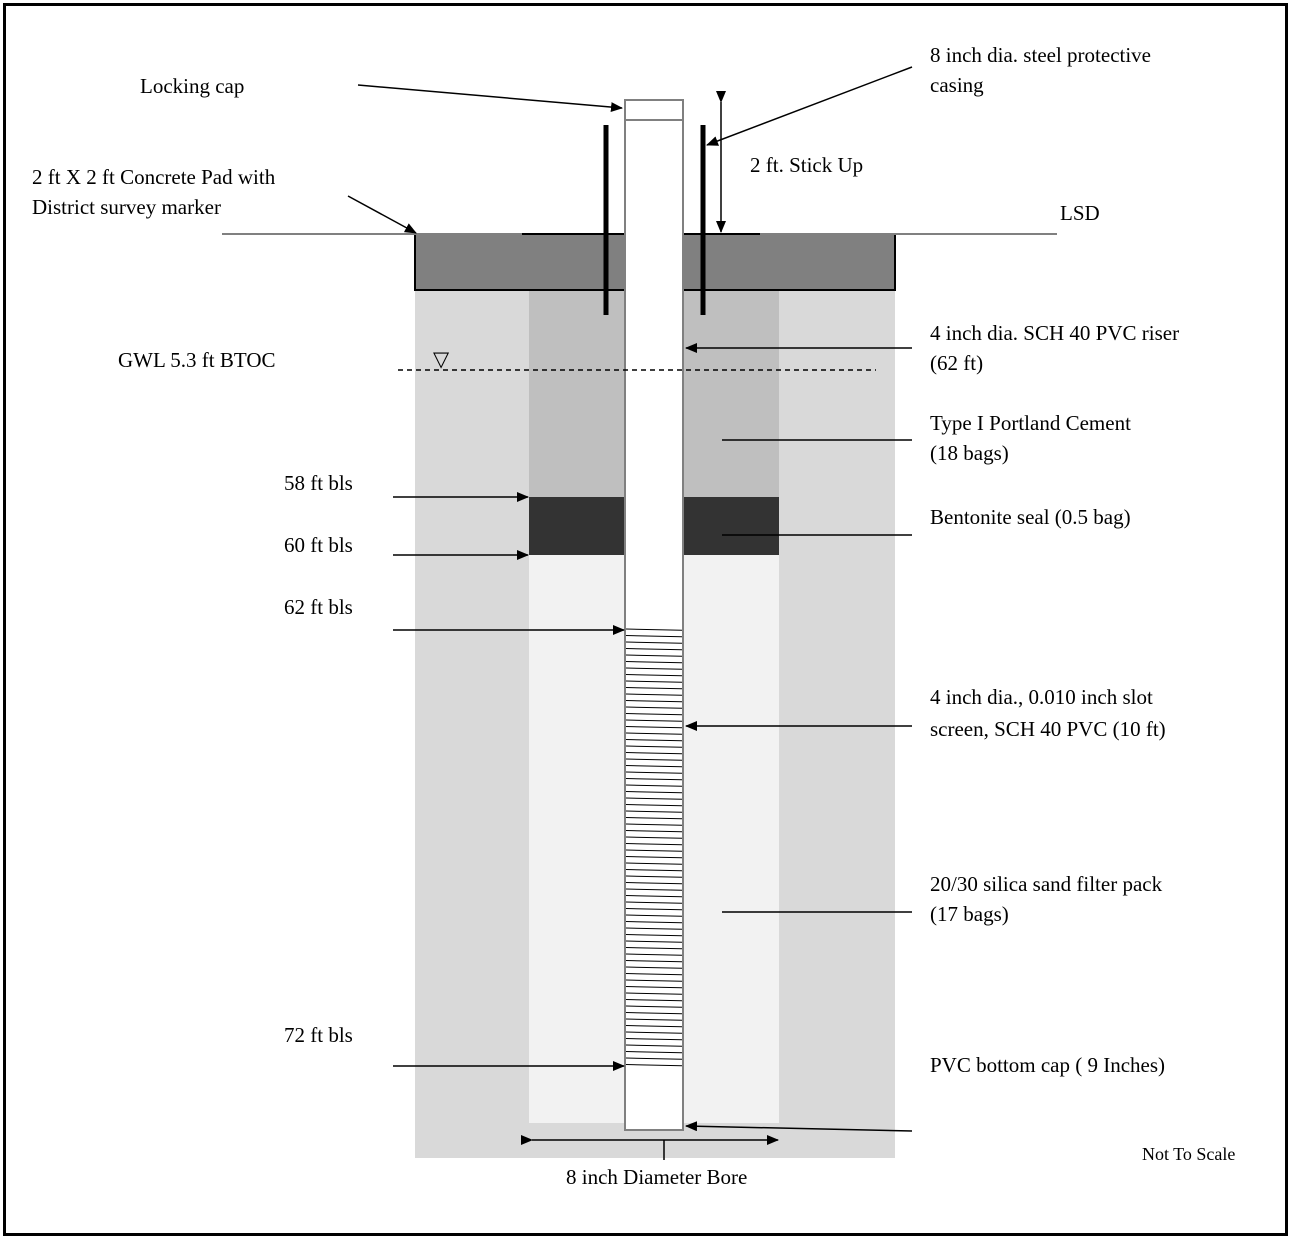 Image resolution: width=1291 pixels, height=1239 pixels. Describe the element at coordinates (969, 914) in the screenshot. I see `sand-label-line2: (17 bags)` at that location.